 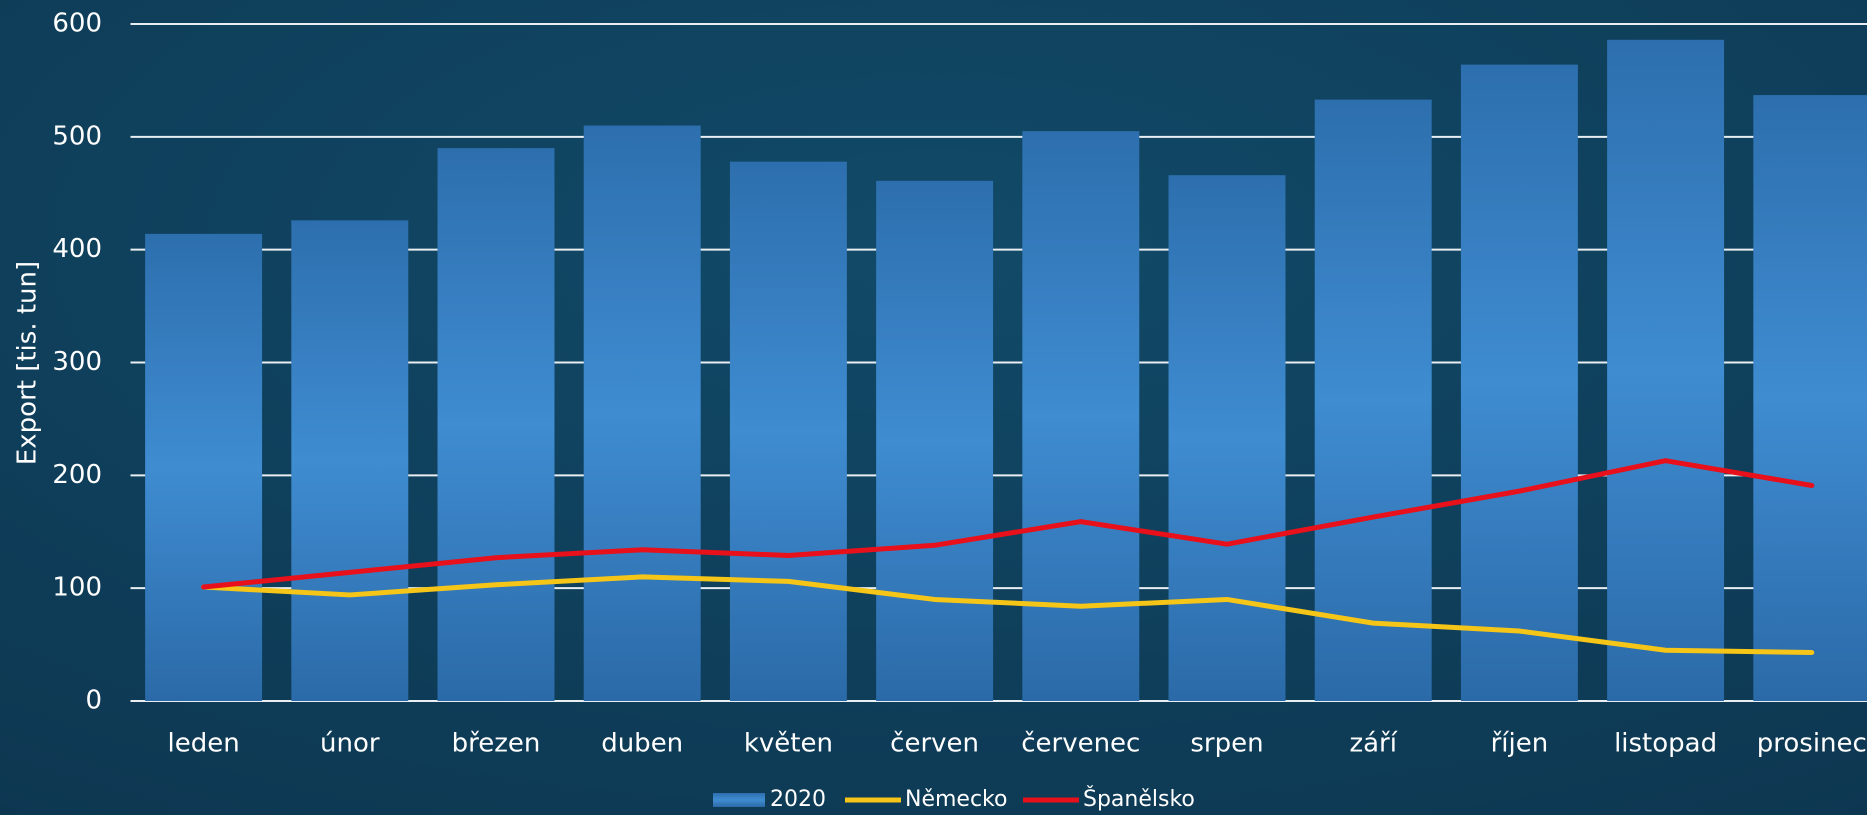 What do you see at coordinates (1520, 744) in the screenshot?
I see `x-tick-label: říjen` at bounding box center [1520, 744].